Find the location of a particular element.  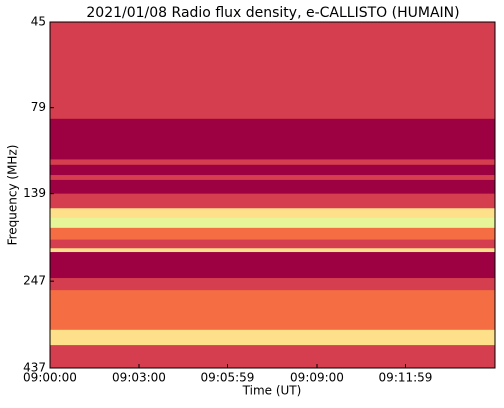

y-tick-label: 79 is located at coordinates (38, 107).